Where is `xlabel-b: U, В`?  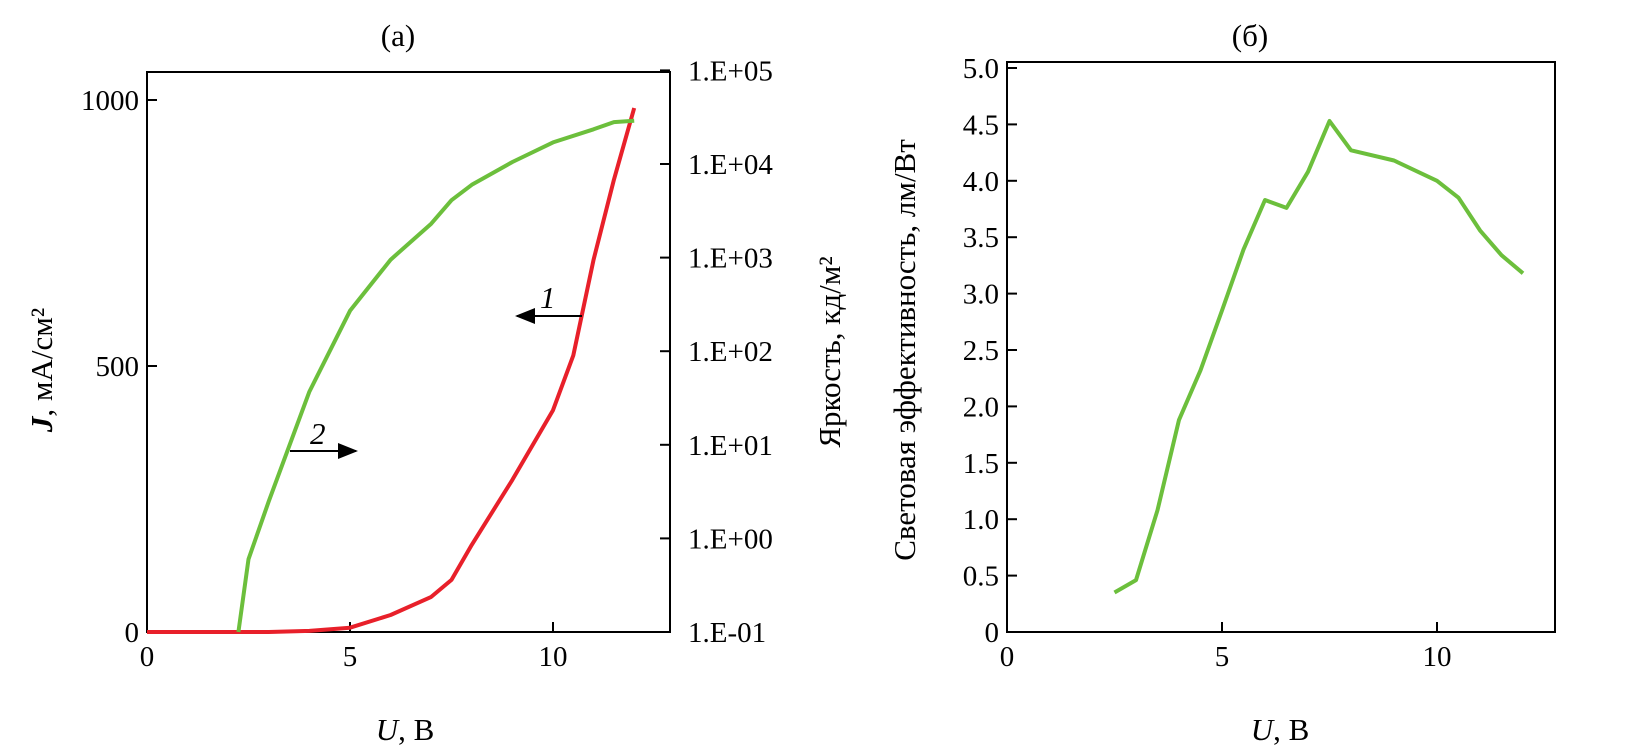
xlabel-b: U, В is located at coordinates (1280, 729).